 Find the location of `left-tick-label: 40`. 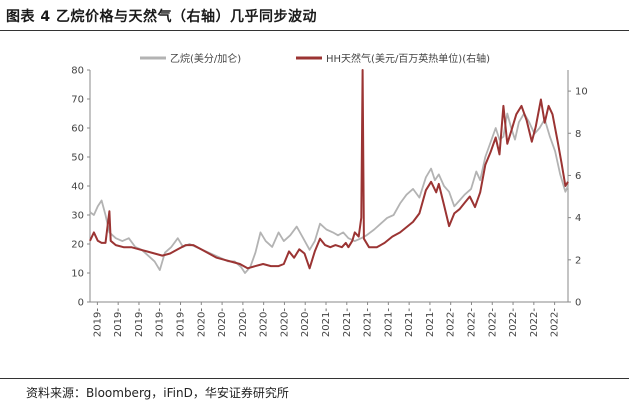

left-tick-label: 40 is located at coordinates (77, 187).